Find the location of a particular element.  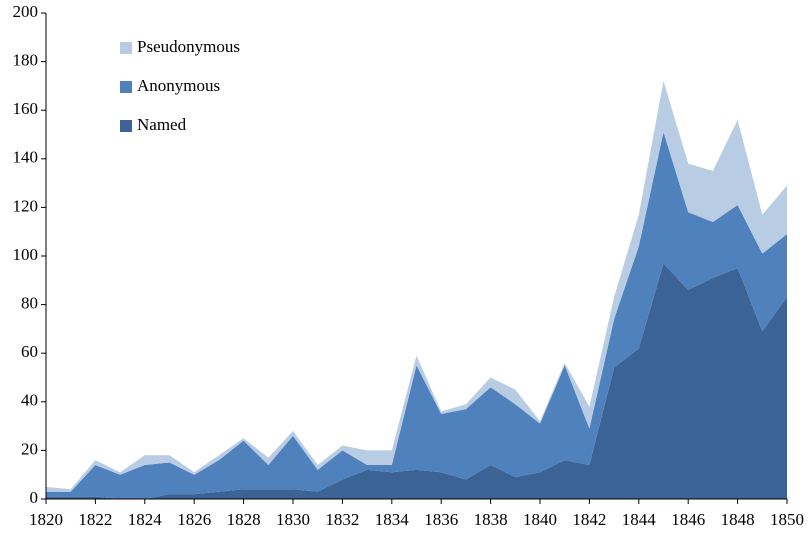

y-tick-label: 200 is located at coordinates (26, 11).